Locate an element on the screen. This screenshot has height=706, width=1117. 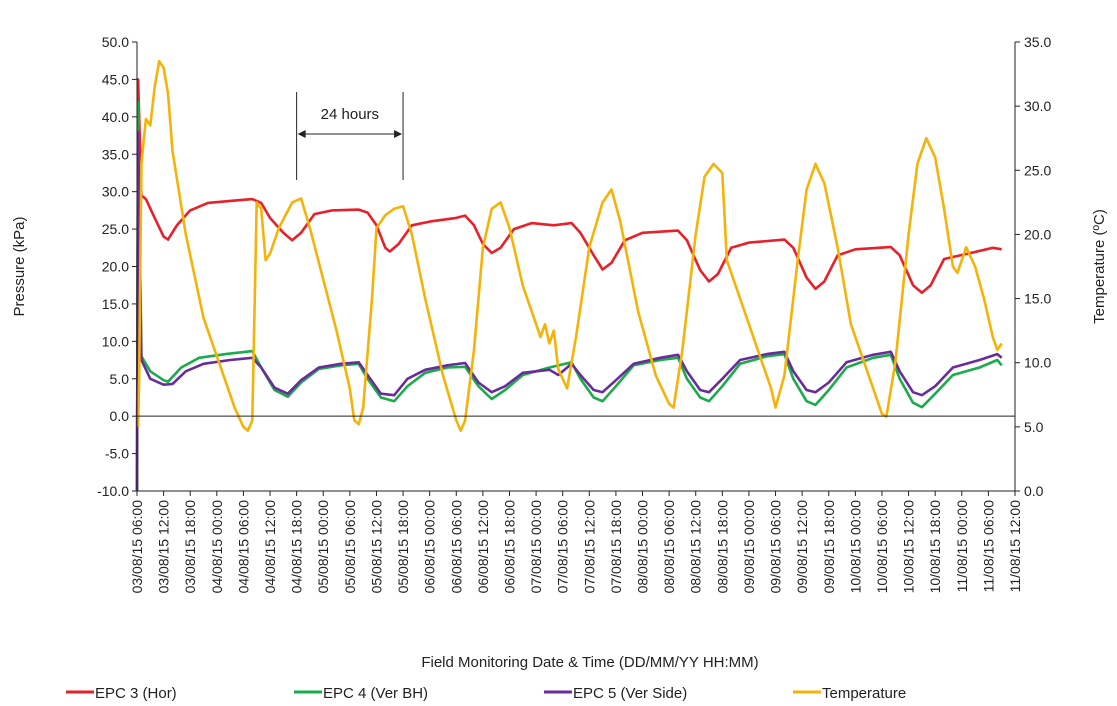
legend-label-epc-4-ver-bh: EPC 4 (Ver BH) is located at coordinates (375, 693).